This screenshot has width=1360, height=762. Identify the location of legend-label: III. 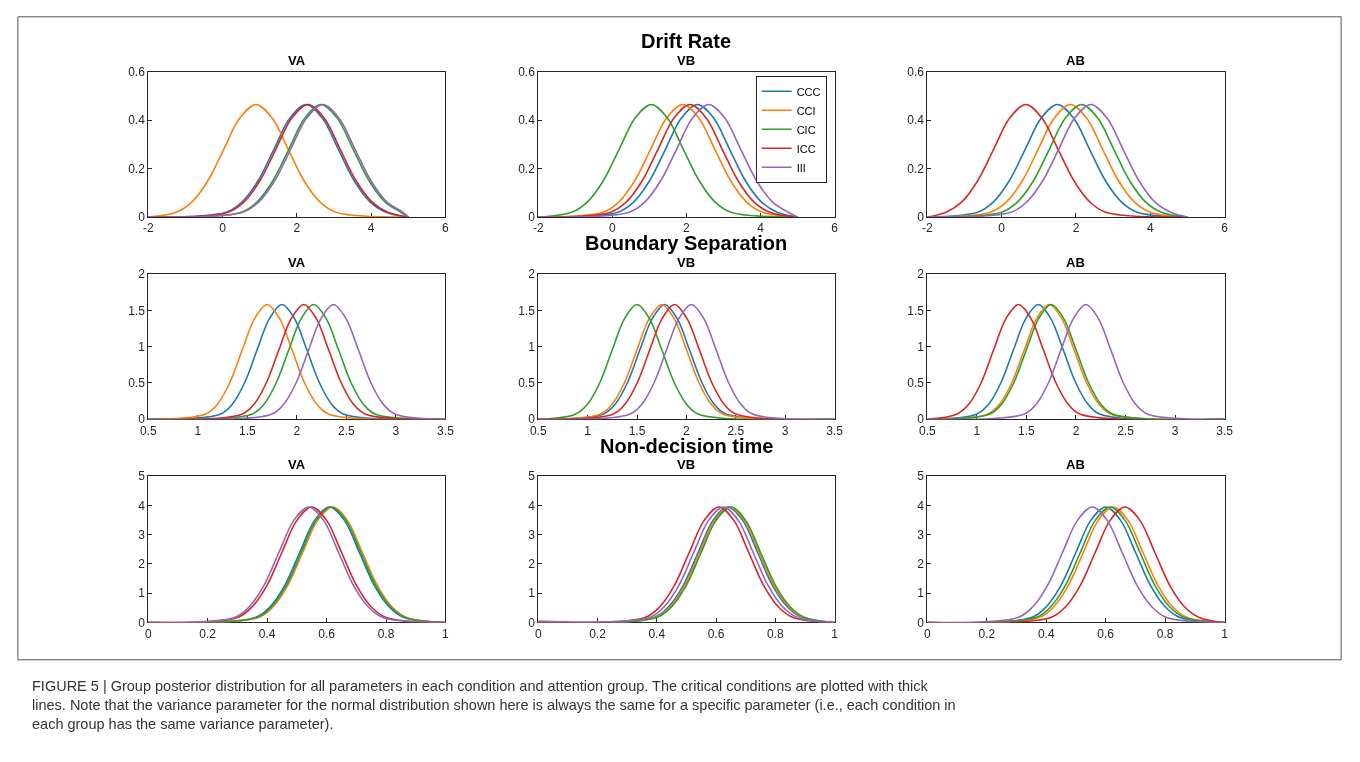
(801, 167).